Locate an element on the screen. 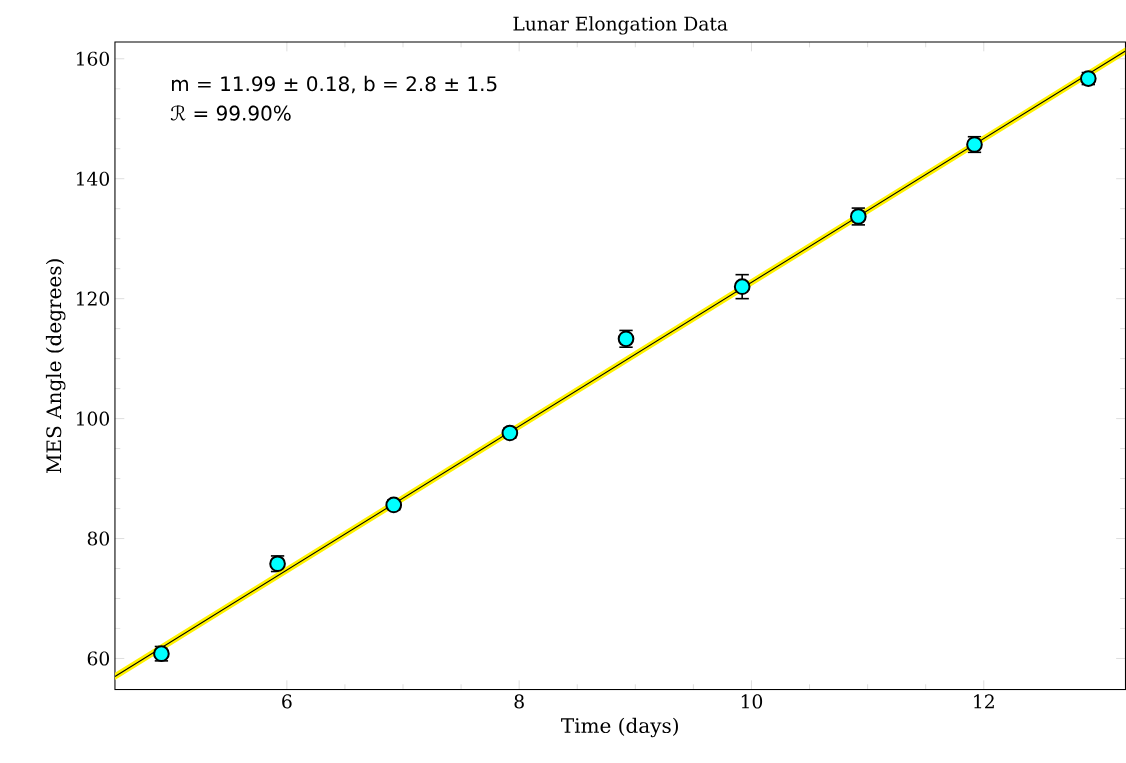 The width and height of the screenshot is (1126, 763). y-tick-label: 100 is located at coordinates (93, 418).